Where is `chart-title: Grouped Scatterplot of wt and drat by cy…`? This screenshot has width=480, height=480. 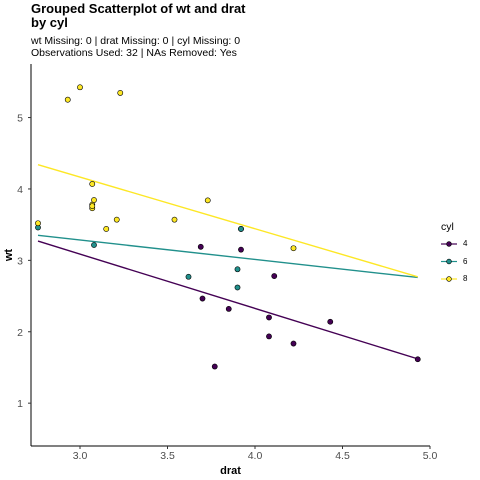 chart-title: Grouped Scatterplot of wt and drat by cy… is located at coordinates (138, 15).